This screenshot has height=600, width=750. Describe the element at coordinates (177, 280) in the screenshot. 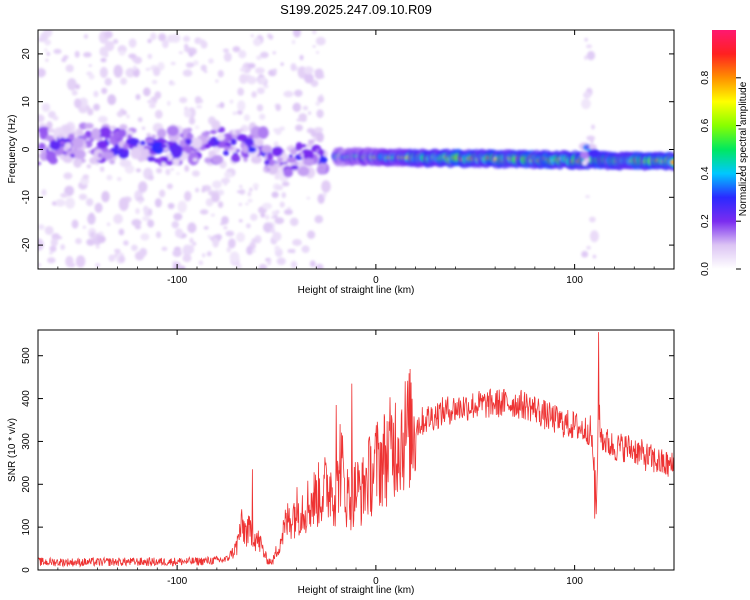

I see `spectrogram-x-tick-label: -100` at that location.